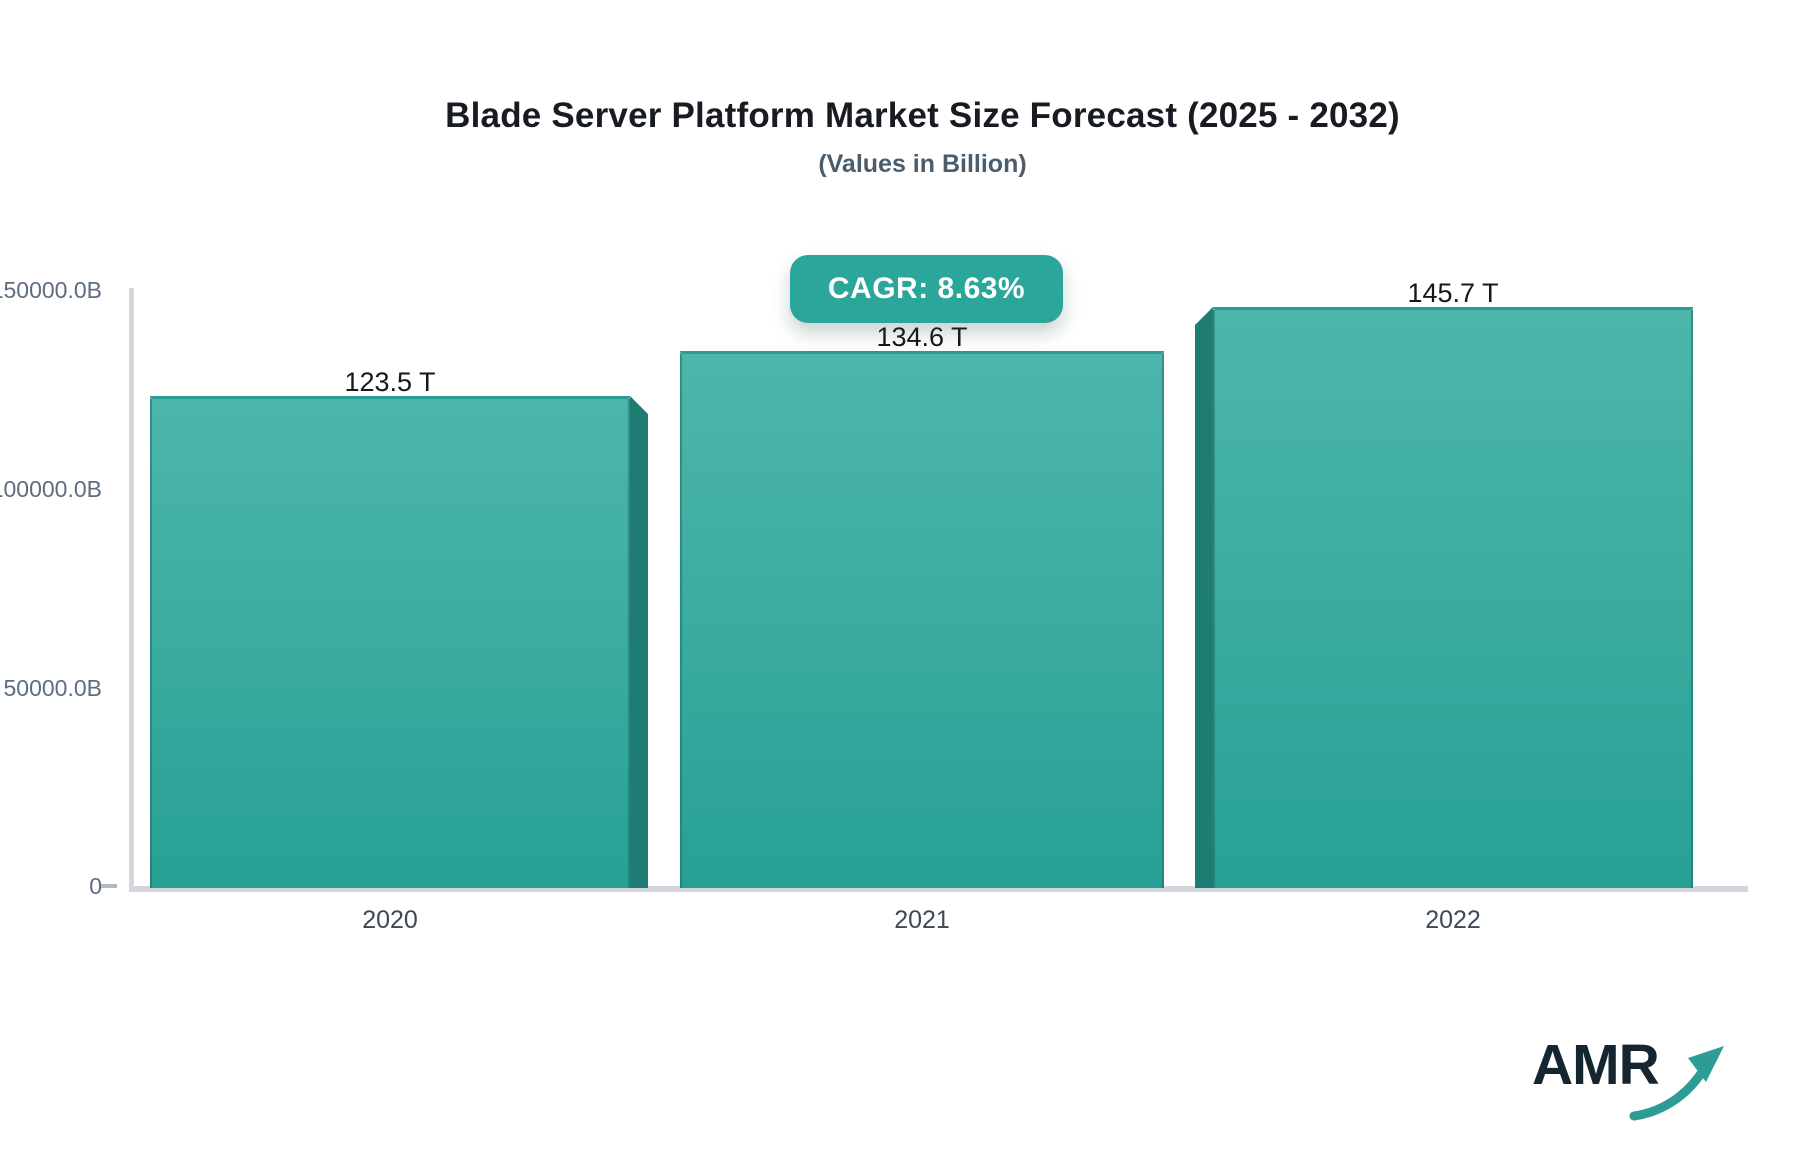 The image size is (1800, 1156). Describe the element at coordinates (922, 164) in the screenshot. I see `chart-subtitle: (Values in Billion)` at that location.